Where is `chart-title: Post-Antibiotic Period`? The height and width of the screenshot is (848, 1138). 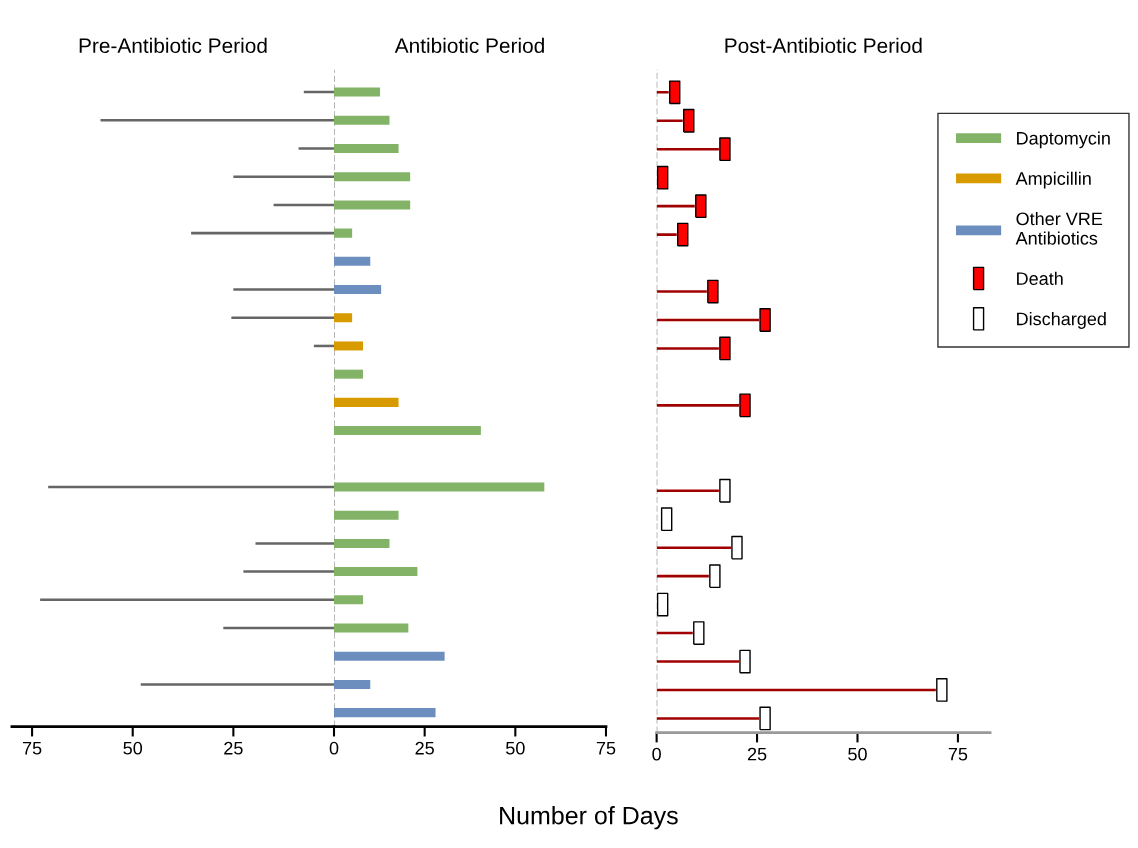 chart-title: Post-Antibiotic Period is located at coordinates (823, 45).